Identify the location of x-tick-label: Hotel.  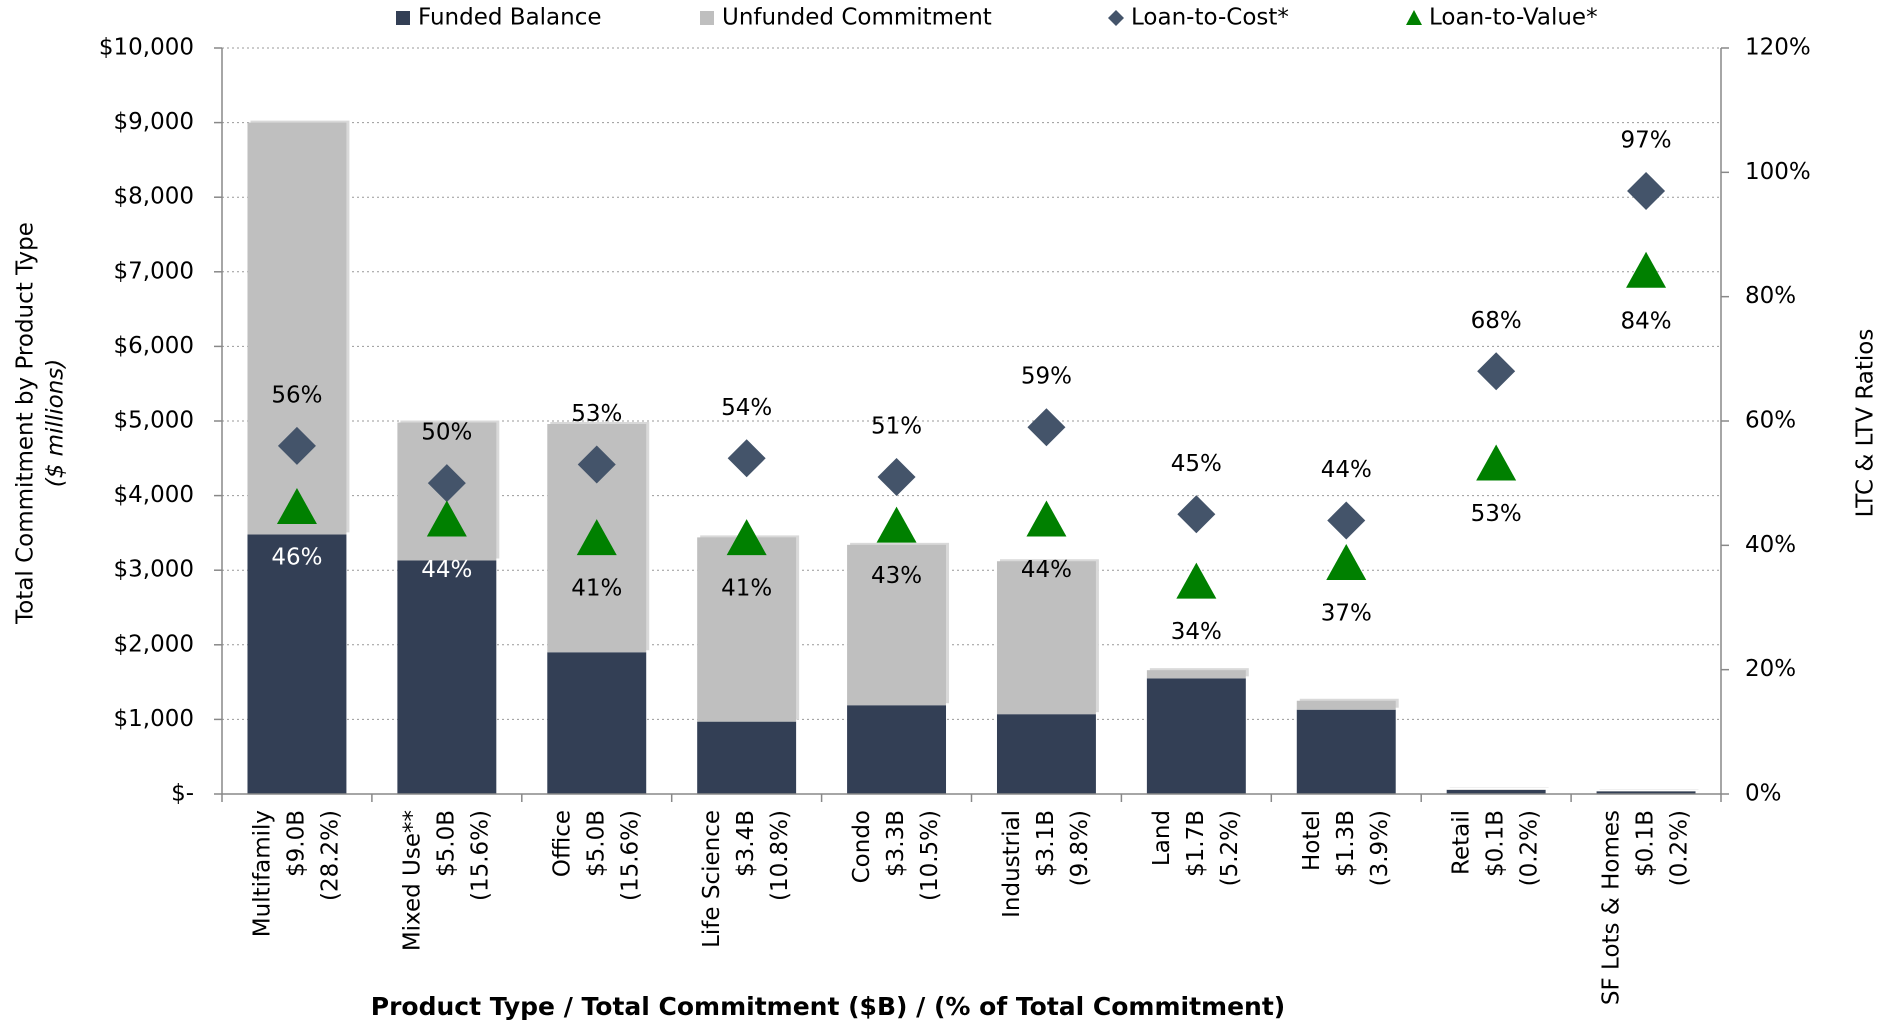
(1312, 840).